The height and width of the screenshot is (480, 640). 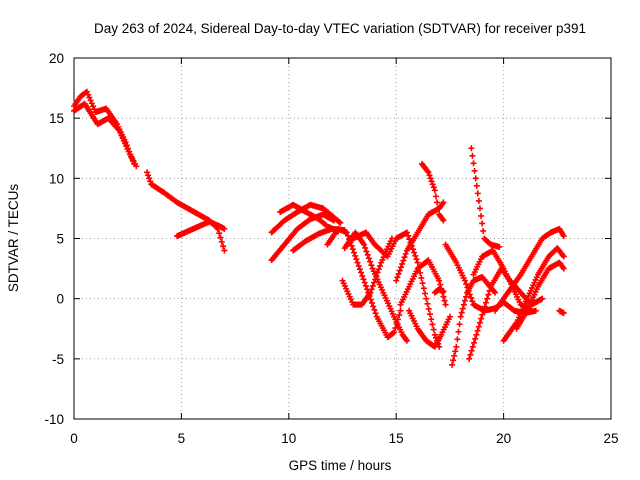 I want to click on y-tick-label: 0, so click(x=60, y=299).